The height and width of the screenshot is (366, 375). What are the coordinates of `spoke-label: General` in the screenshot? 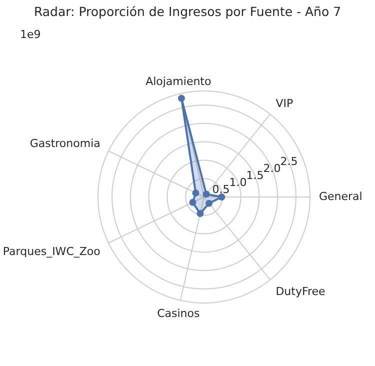 It's located at (340, 197).